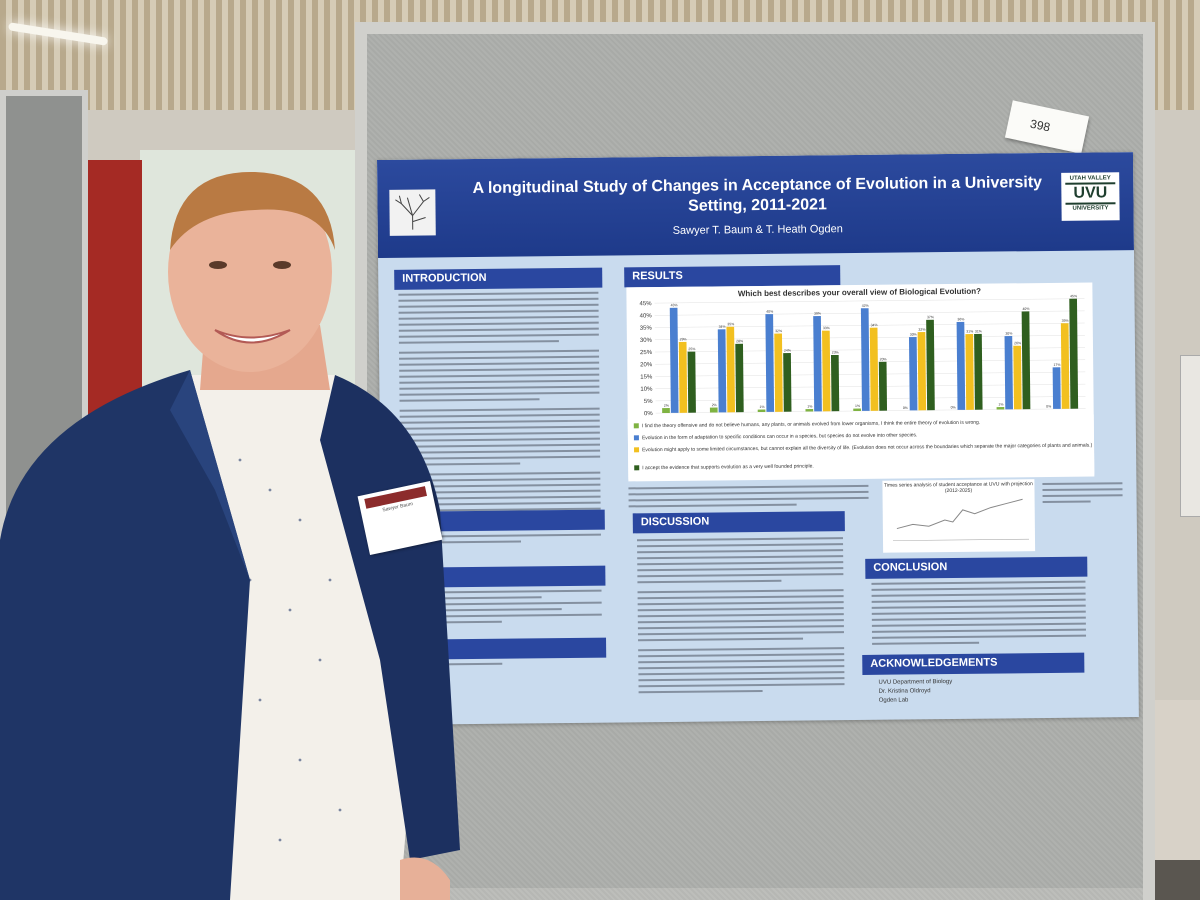 This screenshot has width=1200, height=900. What do you see at coordinates (645, 304) in the screenshot?
I see `y-tick-label: 45%` at bounding box center [645, 304].